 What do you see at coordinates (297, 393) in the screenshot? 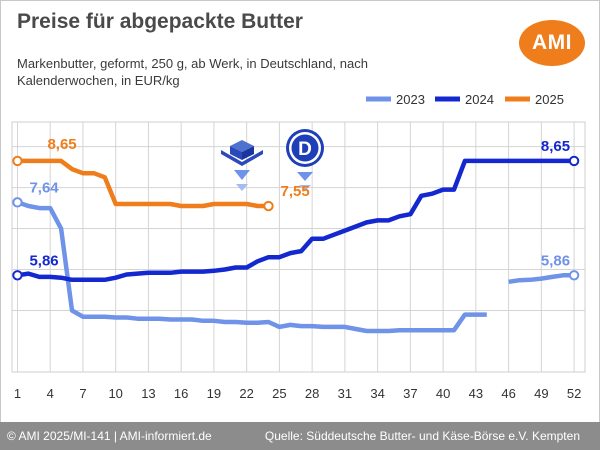
I see `x-axis-ticks: 1 4 7 10 13 16 19 22 25 28 31 34 37 40 43 46 49 52` at bounding box center [297, 393].